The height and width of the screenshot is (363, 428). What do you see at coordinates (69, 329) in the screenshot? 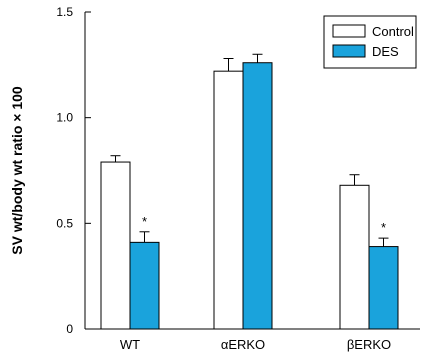
I see `y-tick-label: 0` at bounding box center [69, 329].